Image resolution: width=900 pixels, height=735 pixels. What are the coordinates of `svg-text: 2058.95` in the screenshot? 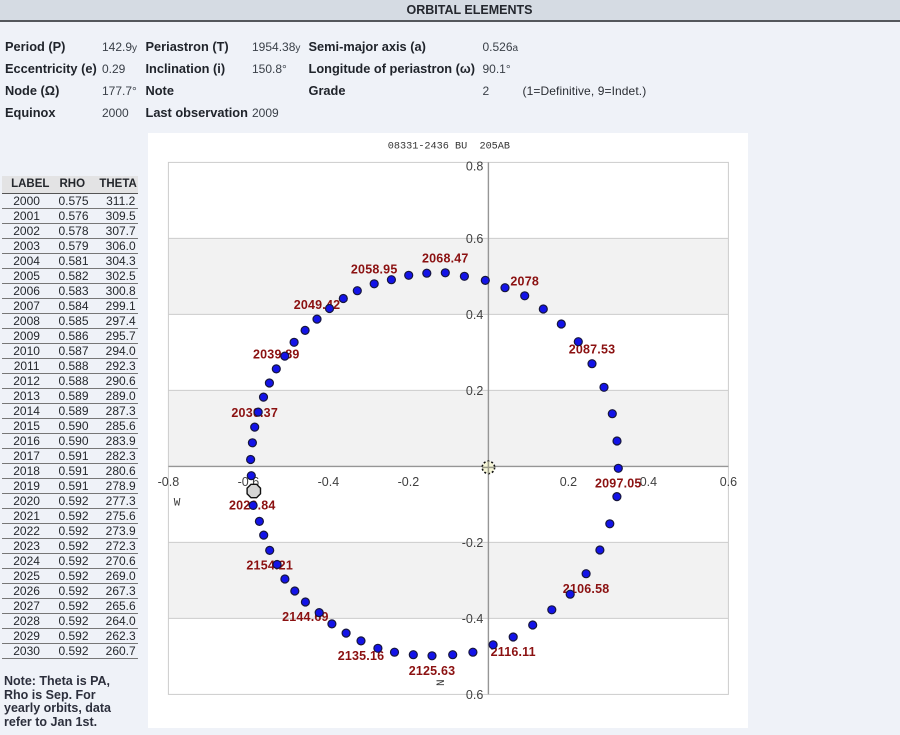 It's located at (374, 270).